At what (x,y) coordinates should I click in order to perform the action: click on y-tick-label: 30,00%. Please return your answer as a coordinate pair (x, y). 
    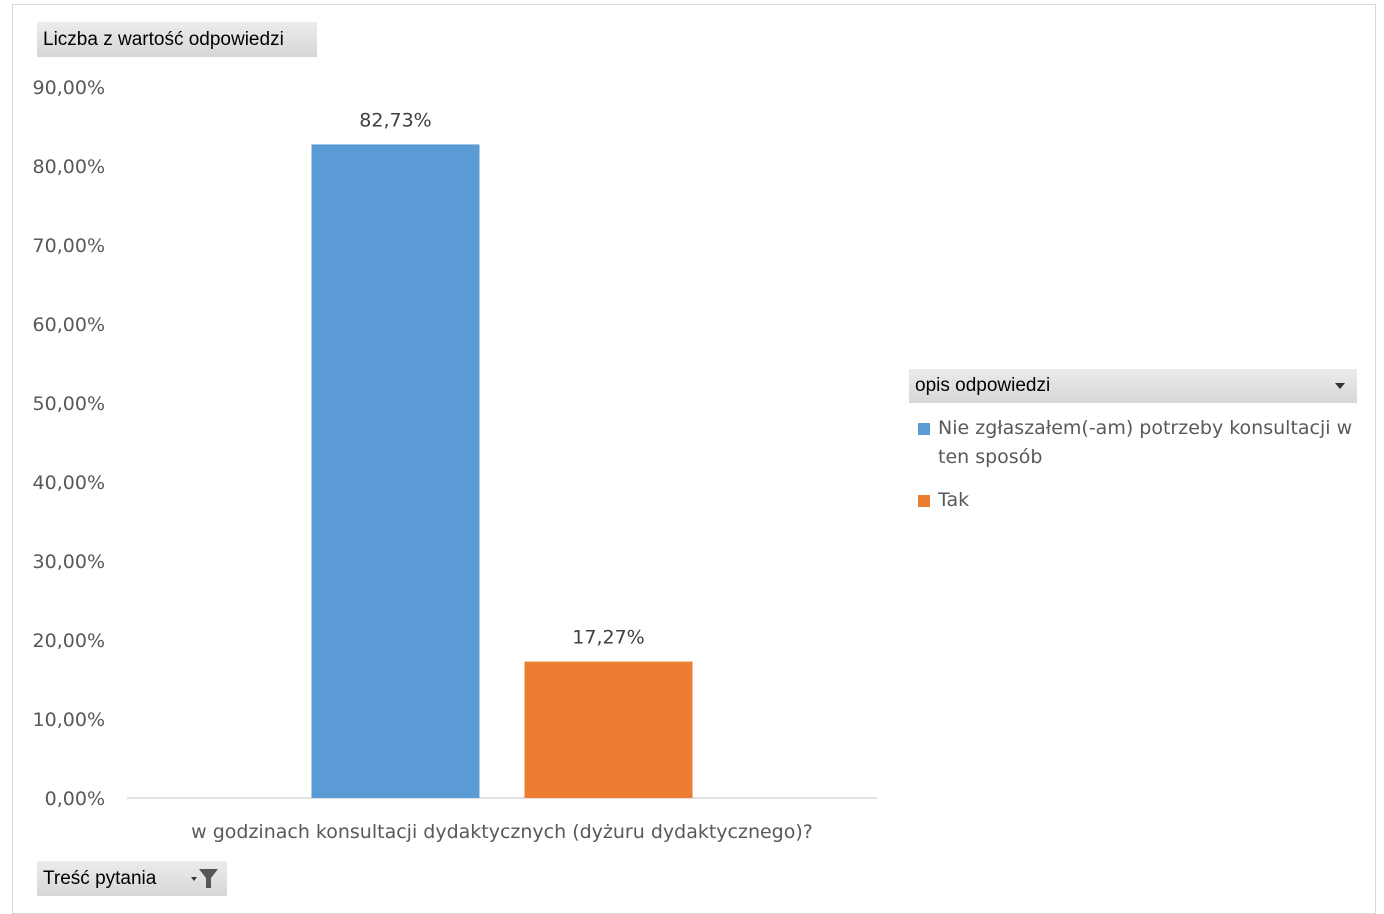
    Looking at the image, I should click on (69, 562).